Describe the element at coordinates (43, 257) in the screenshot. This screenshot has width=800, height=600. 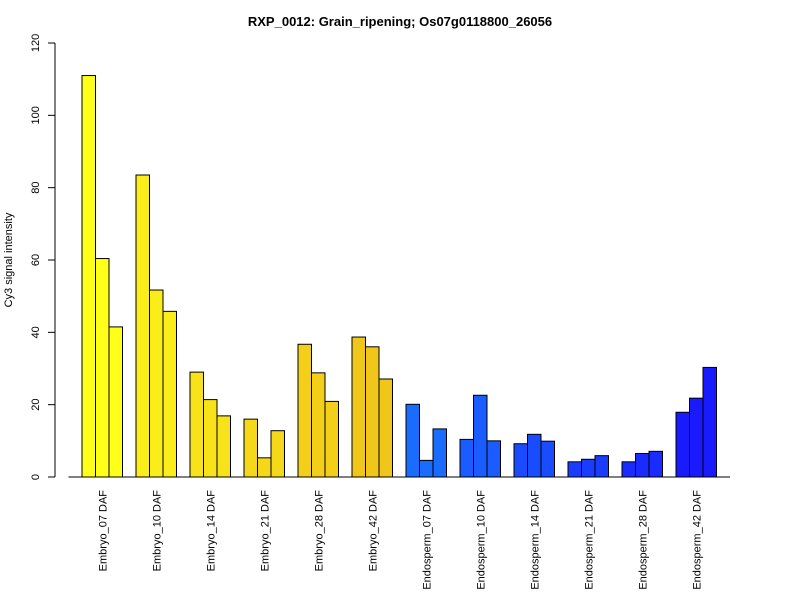
I see `y-axis: 0 20 40 60 80 100 120` at that location.